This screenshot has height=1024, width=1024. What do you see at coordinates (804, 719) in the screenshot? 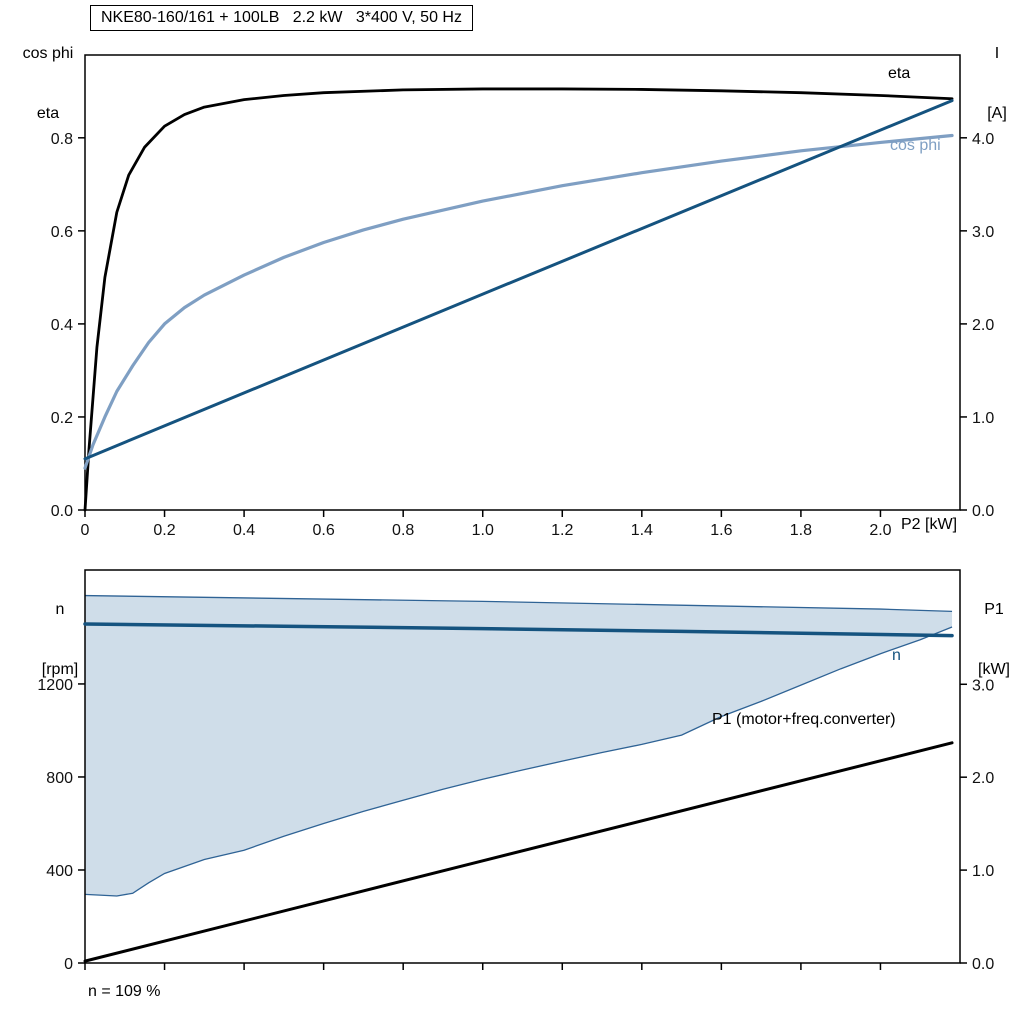
I see `p1-curve-label: P1 (motor+freq.converter)` at bounding box center [804, 719].